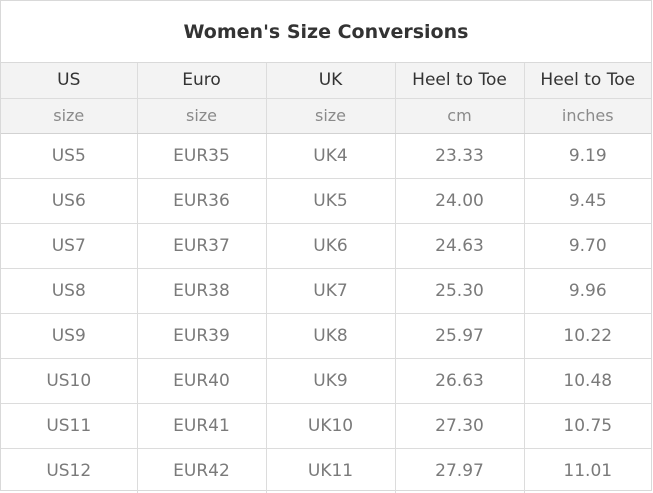 The width and height of the screenshot is (653, 493). What do you see at coordinates (202, 156) in the screenshot?
I see `cell-euro: EUR35` at bounding box center [202, 156].